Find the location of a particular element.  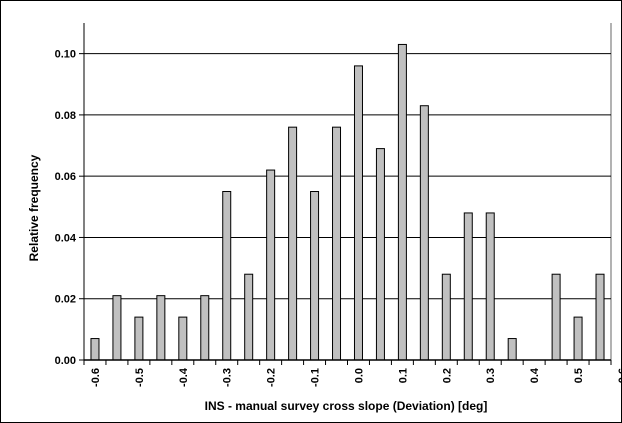

bar-0.25 is located at coordinates (468, 286).